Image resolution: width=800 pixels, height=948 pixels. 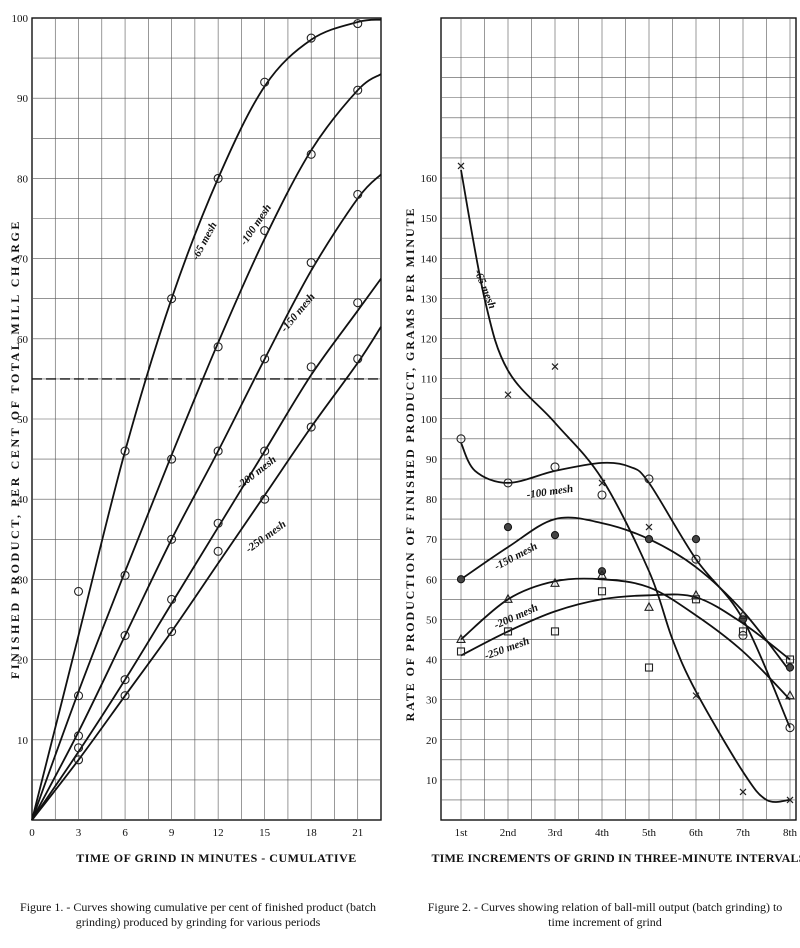 I want to click on chart2-series-label: -100 mesh, so click(x=550, y=492).